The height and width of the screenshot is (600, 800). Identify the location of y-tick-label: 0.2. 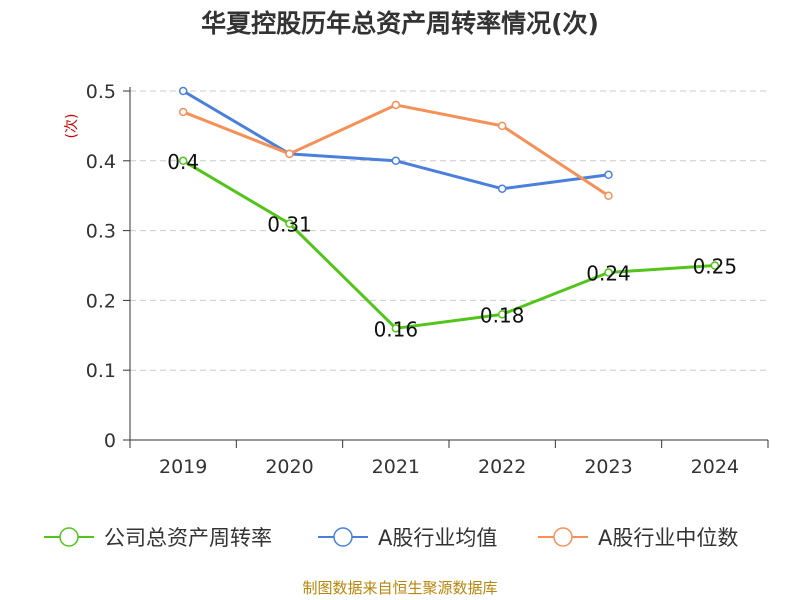
(101, 301).